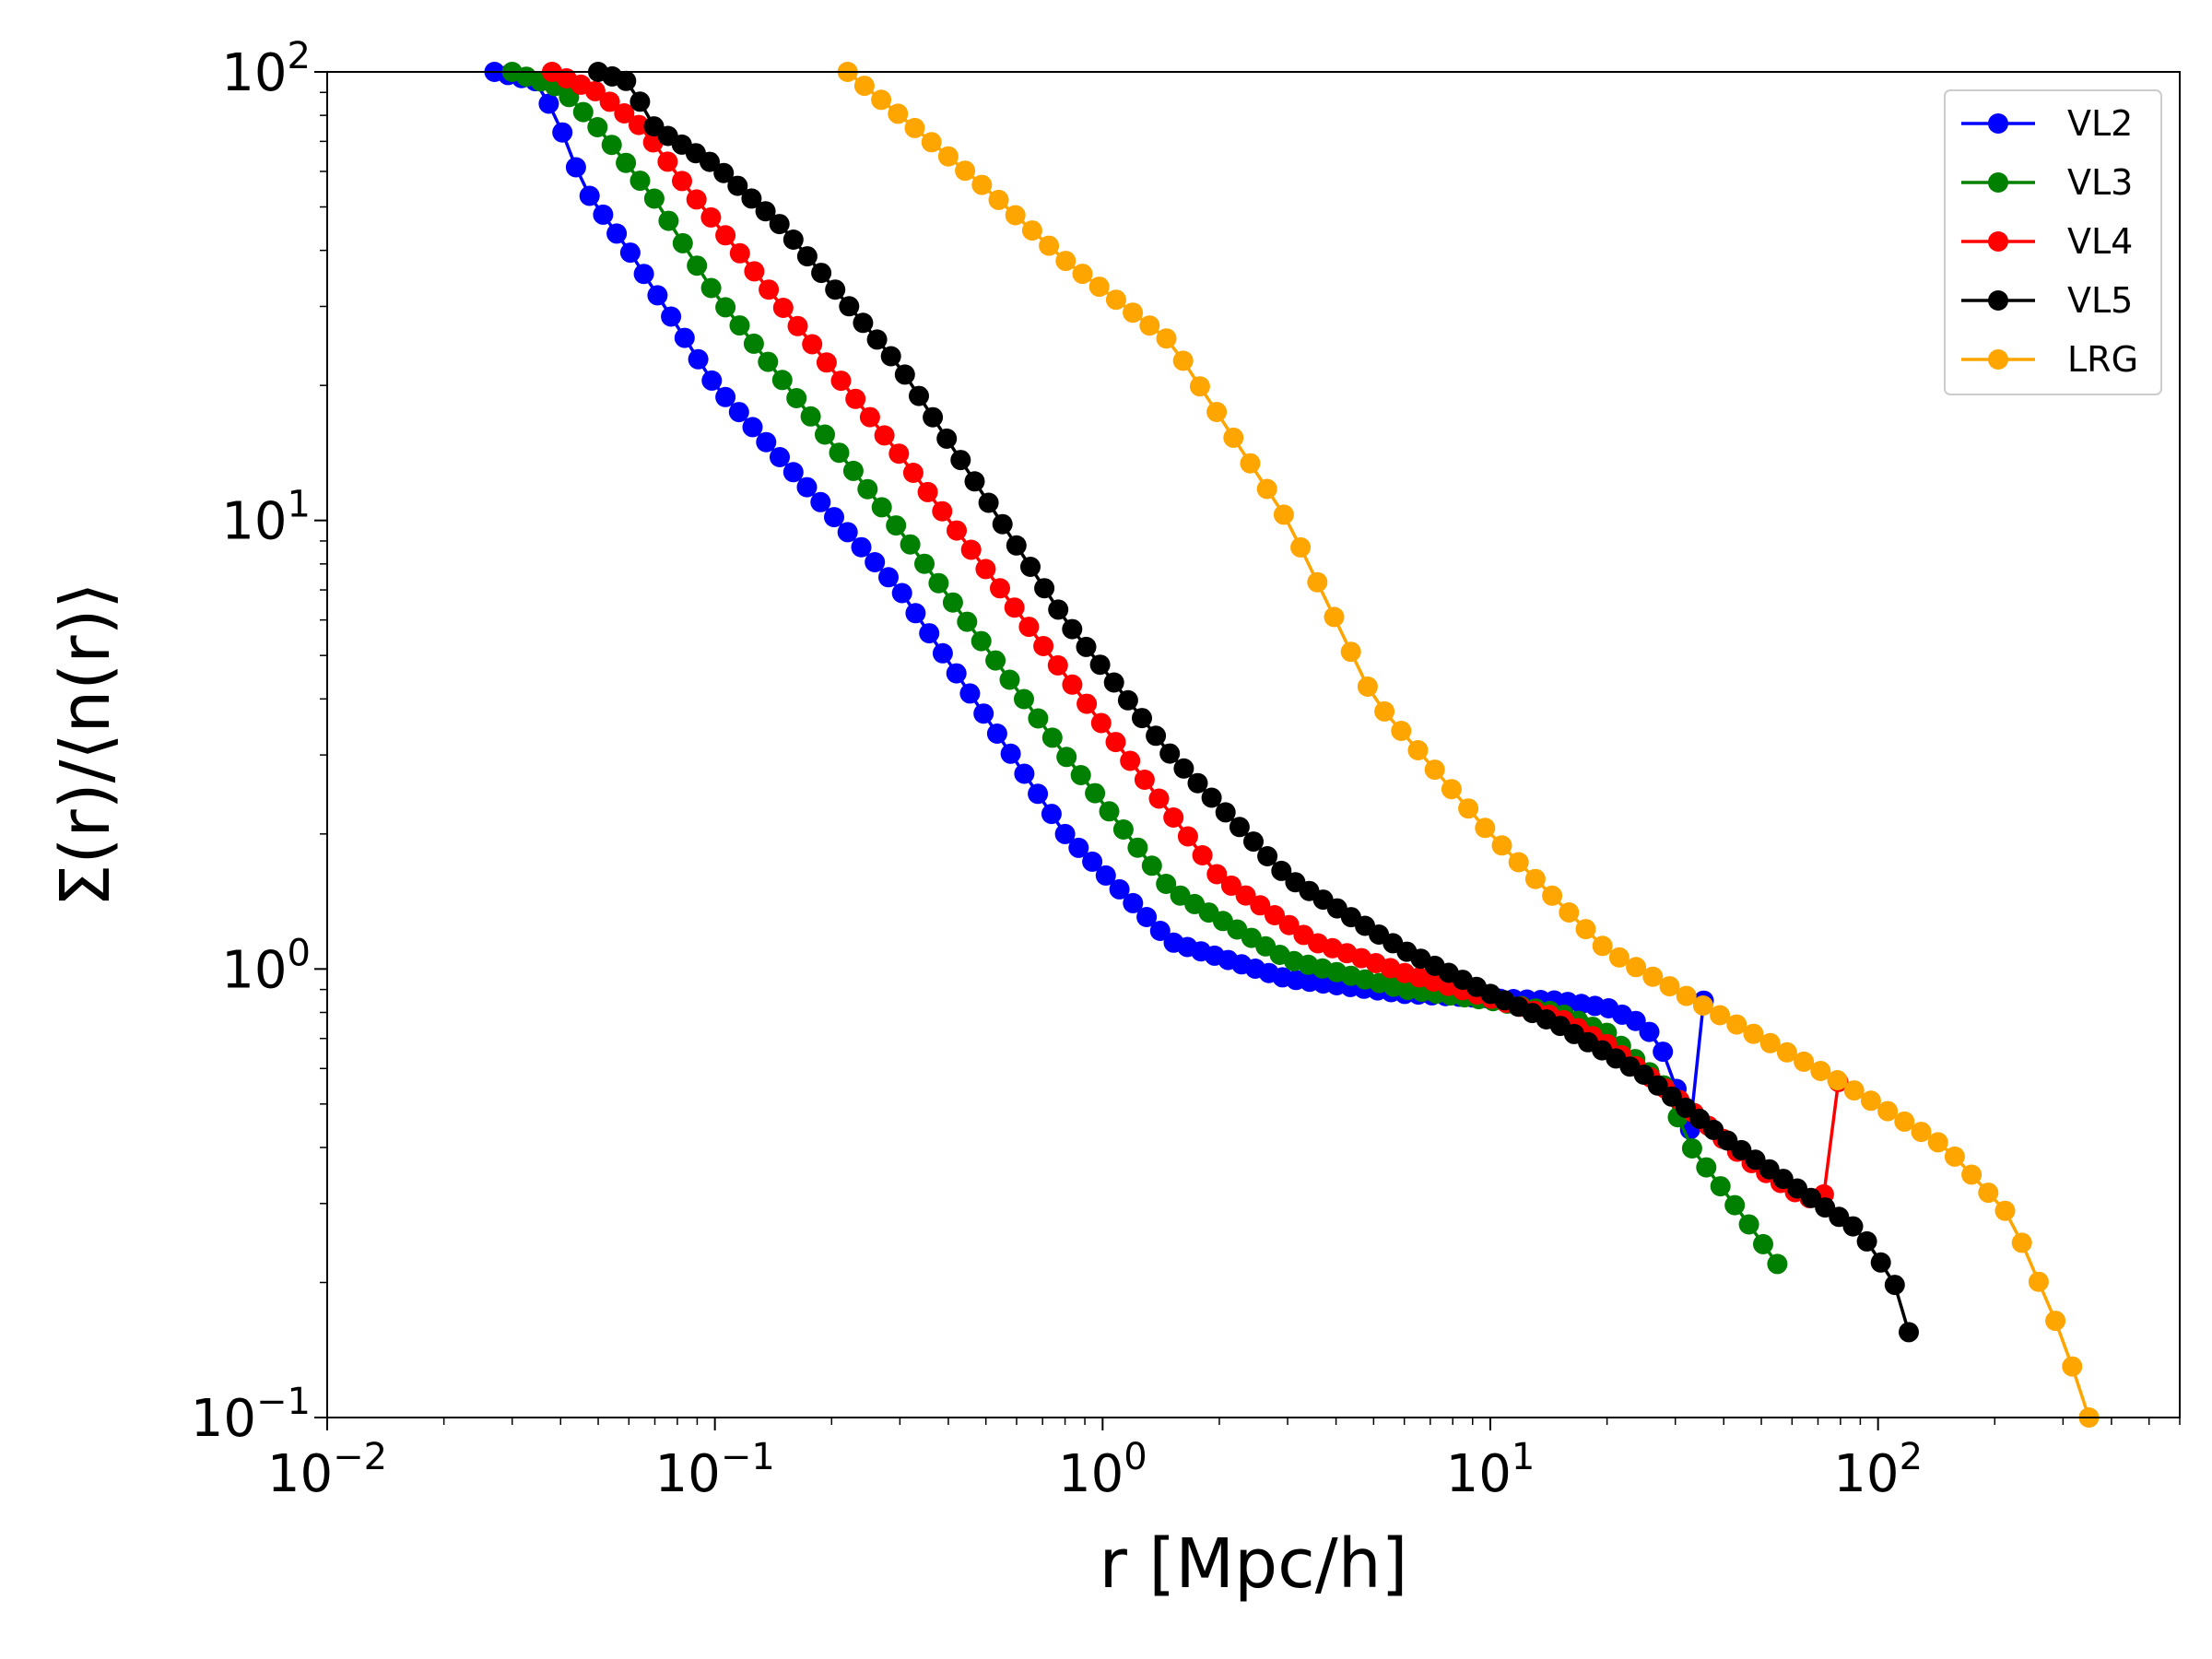 This screenshot has width=2212, height=1659. What do you see at coordinates (1998, 241) in the screenshot?
I see `legend-marker-vl4` at bounding box center [1998, 241].